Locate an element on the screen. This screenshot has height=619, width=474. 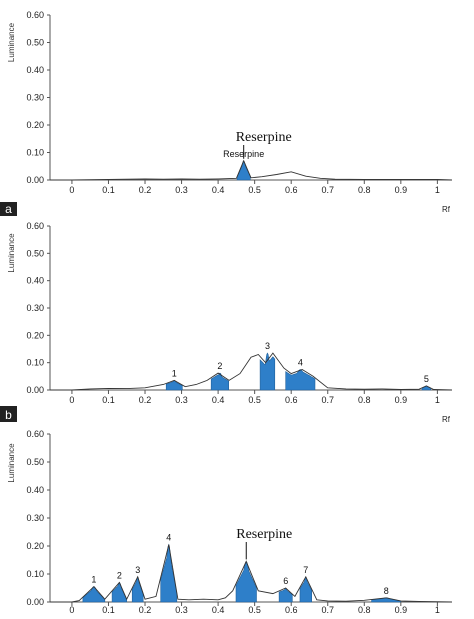
peak-label-6: 6 is located at coordinates (285, 581).